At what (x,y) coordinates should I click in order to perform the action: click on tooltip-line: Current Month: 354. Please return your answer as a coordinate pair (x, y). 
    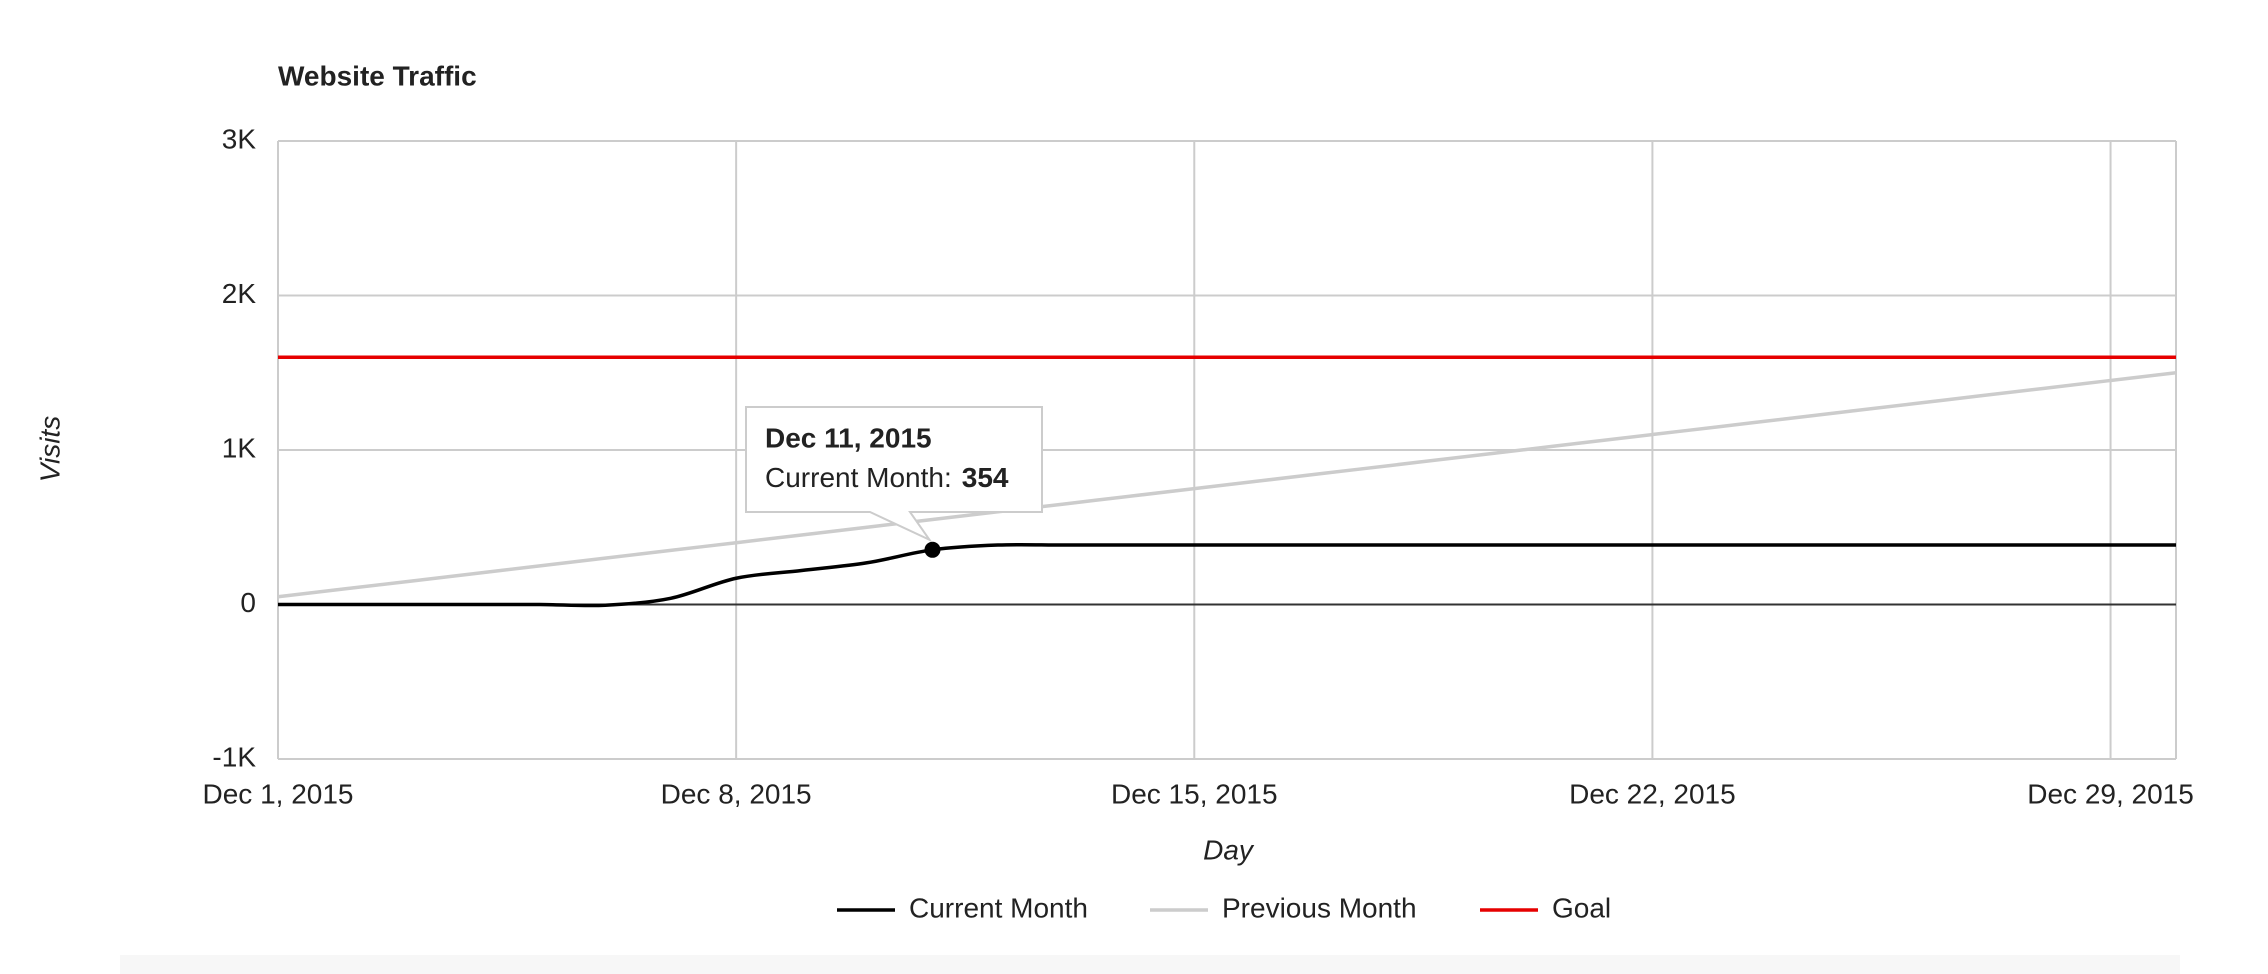
    Looking at the image, I should click on (887, 477).